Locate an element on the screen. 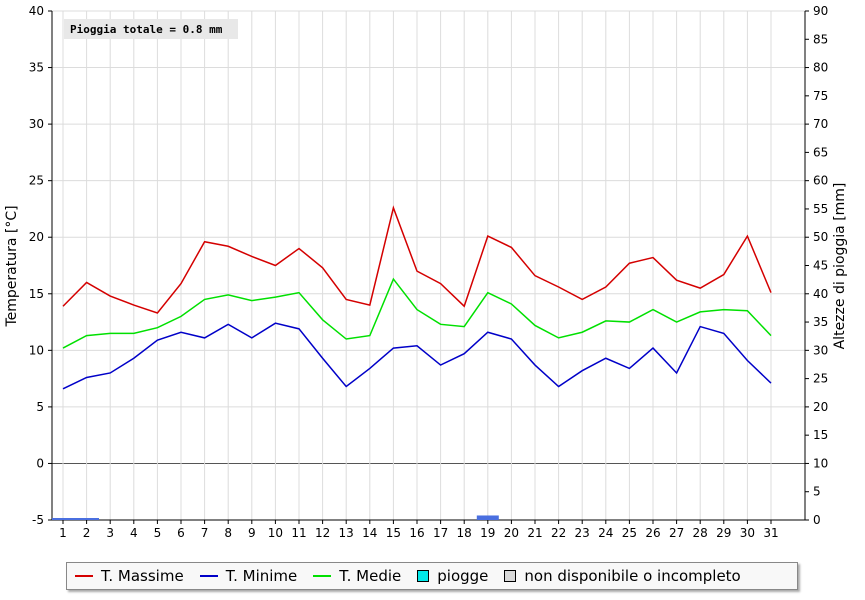 This screenshot has height=600, width=865. y-left-tick-label: 0 is located at coordinates (40, 463).